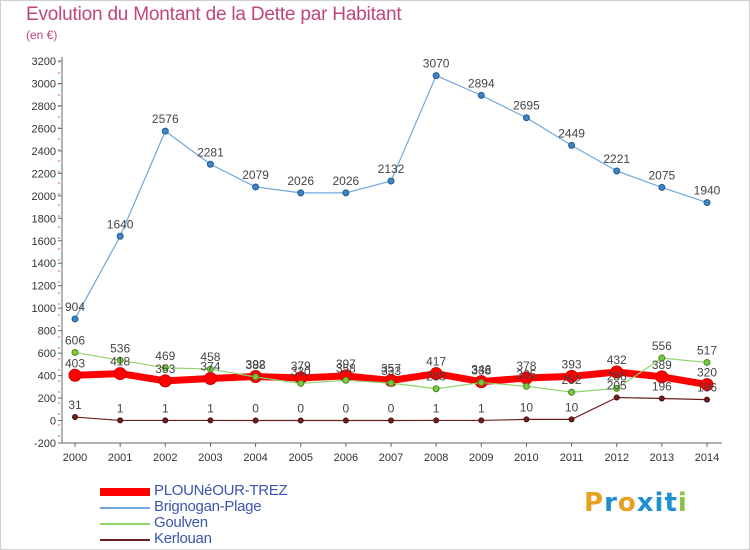  Describe the element at coordinates (594, 503) in the screenshot. I see `logo-letter: P` at that location.